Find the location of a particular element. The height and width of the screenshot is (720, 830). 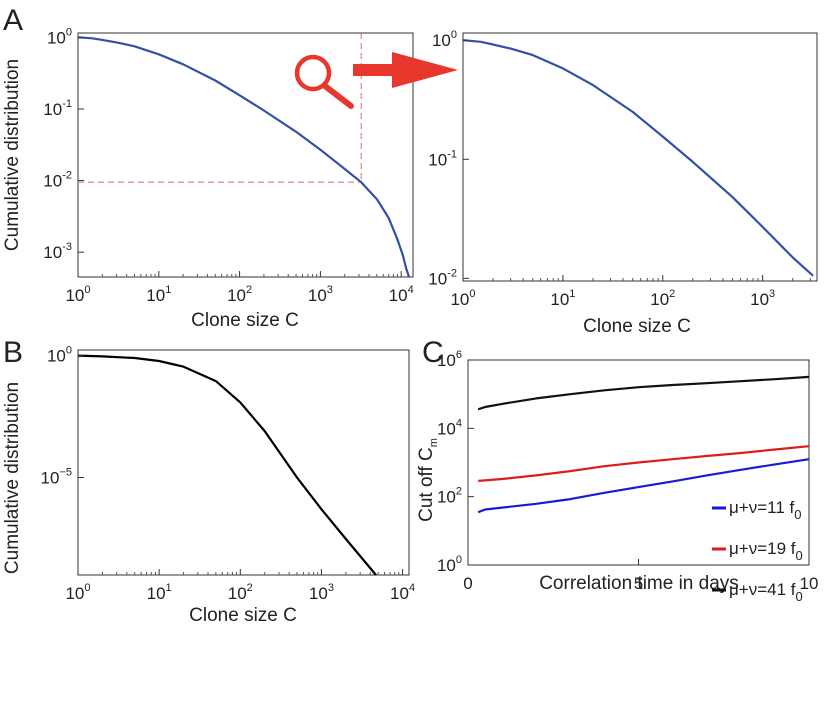

y-axis-label-c: Cut off Cm is located at coordinates (428, 480).